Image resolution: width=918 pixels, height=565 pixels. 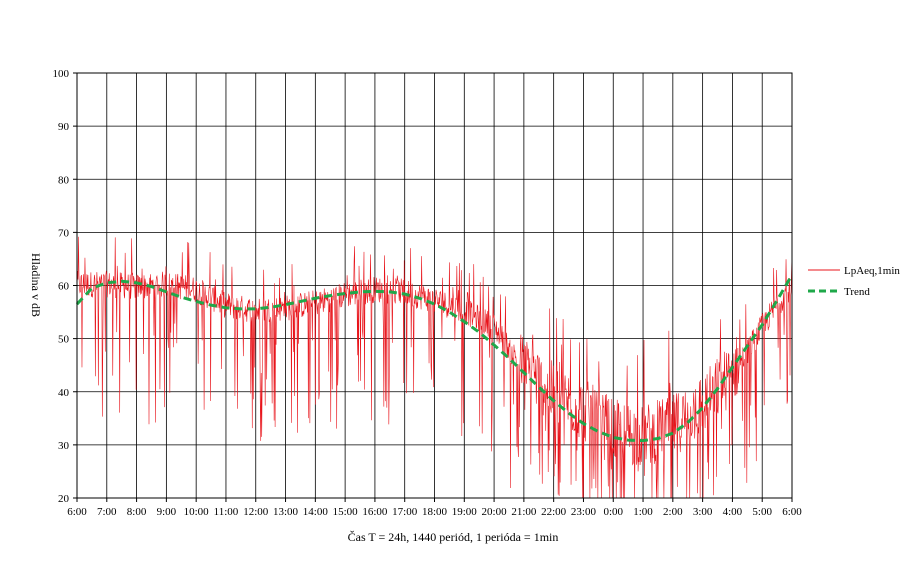 I want to click on x-tick-label: 0:00, so click(x=613, y=512).